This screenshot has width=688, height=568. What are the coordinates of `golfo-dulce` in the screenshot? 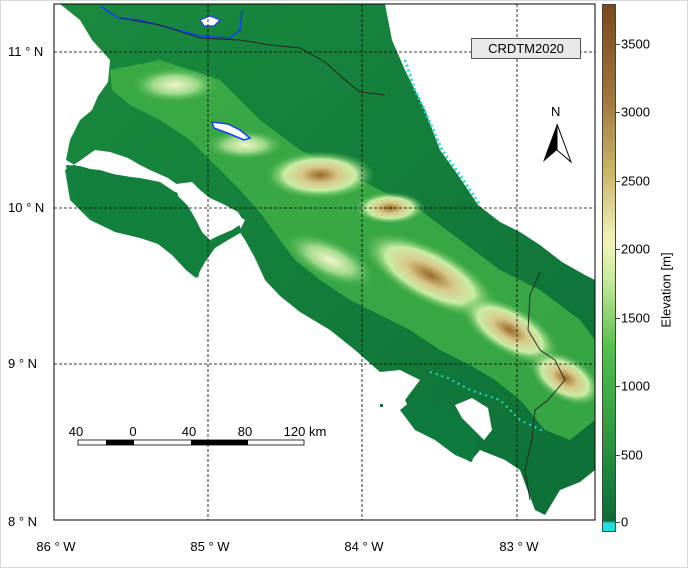 It's located at (473, 419).